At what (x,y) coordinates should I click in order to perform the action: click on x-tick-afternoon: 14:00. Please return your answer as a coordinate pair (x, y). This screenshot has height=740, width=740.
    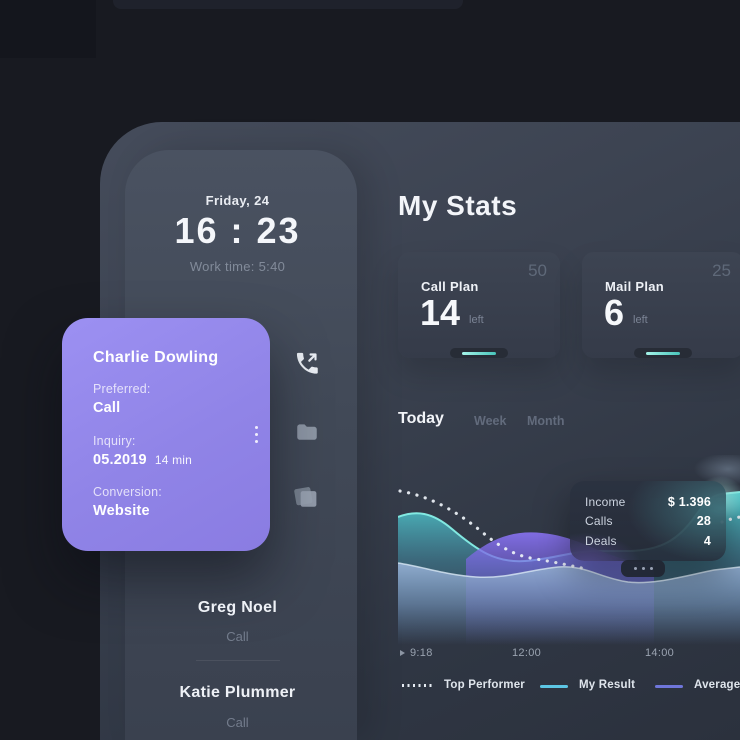
    Looking at the image, I should click on (659, 653).